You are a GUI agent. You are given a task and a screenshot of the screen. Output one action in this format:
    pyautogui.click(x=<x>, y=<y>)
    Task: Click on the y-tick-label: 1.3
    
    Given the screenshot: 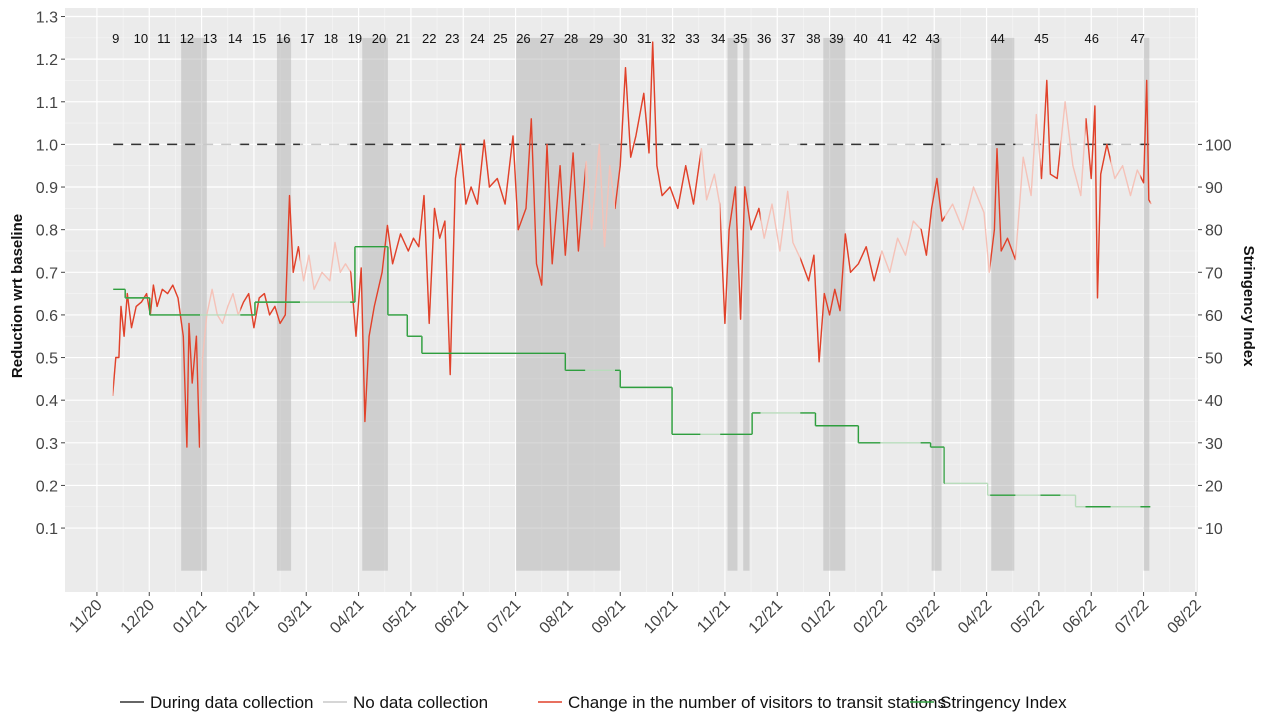 What is the action you would take?
    pyautogui.click(x=47, y=18)
    